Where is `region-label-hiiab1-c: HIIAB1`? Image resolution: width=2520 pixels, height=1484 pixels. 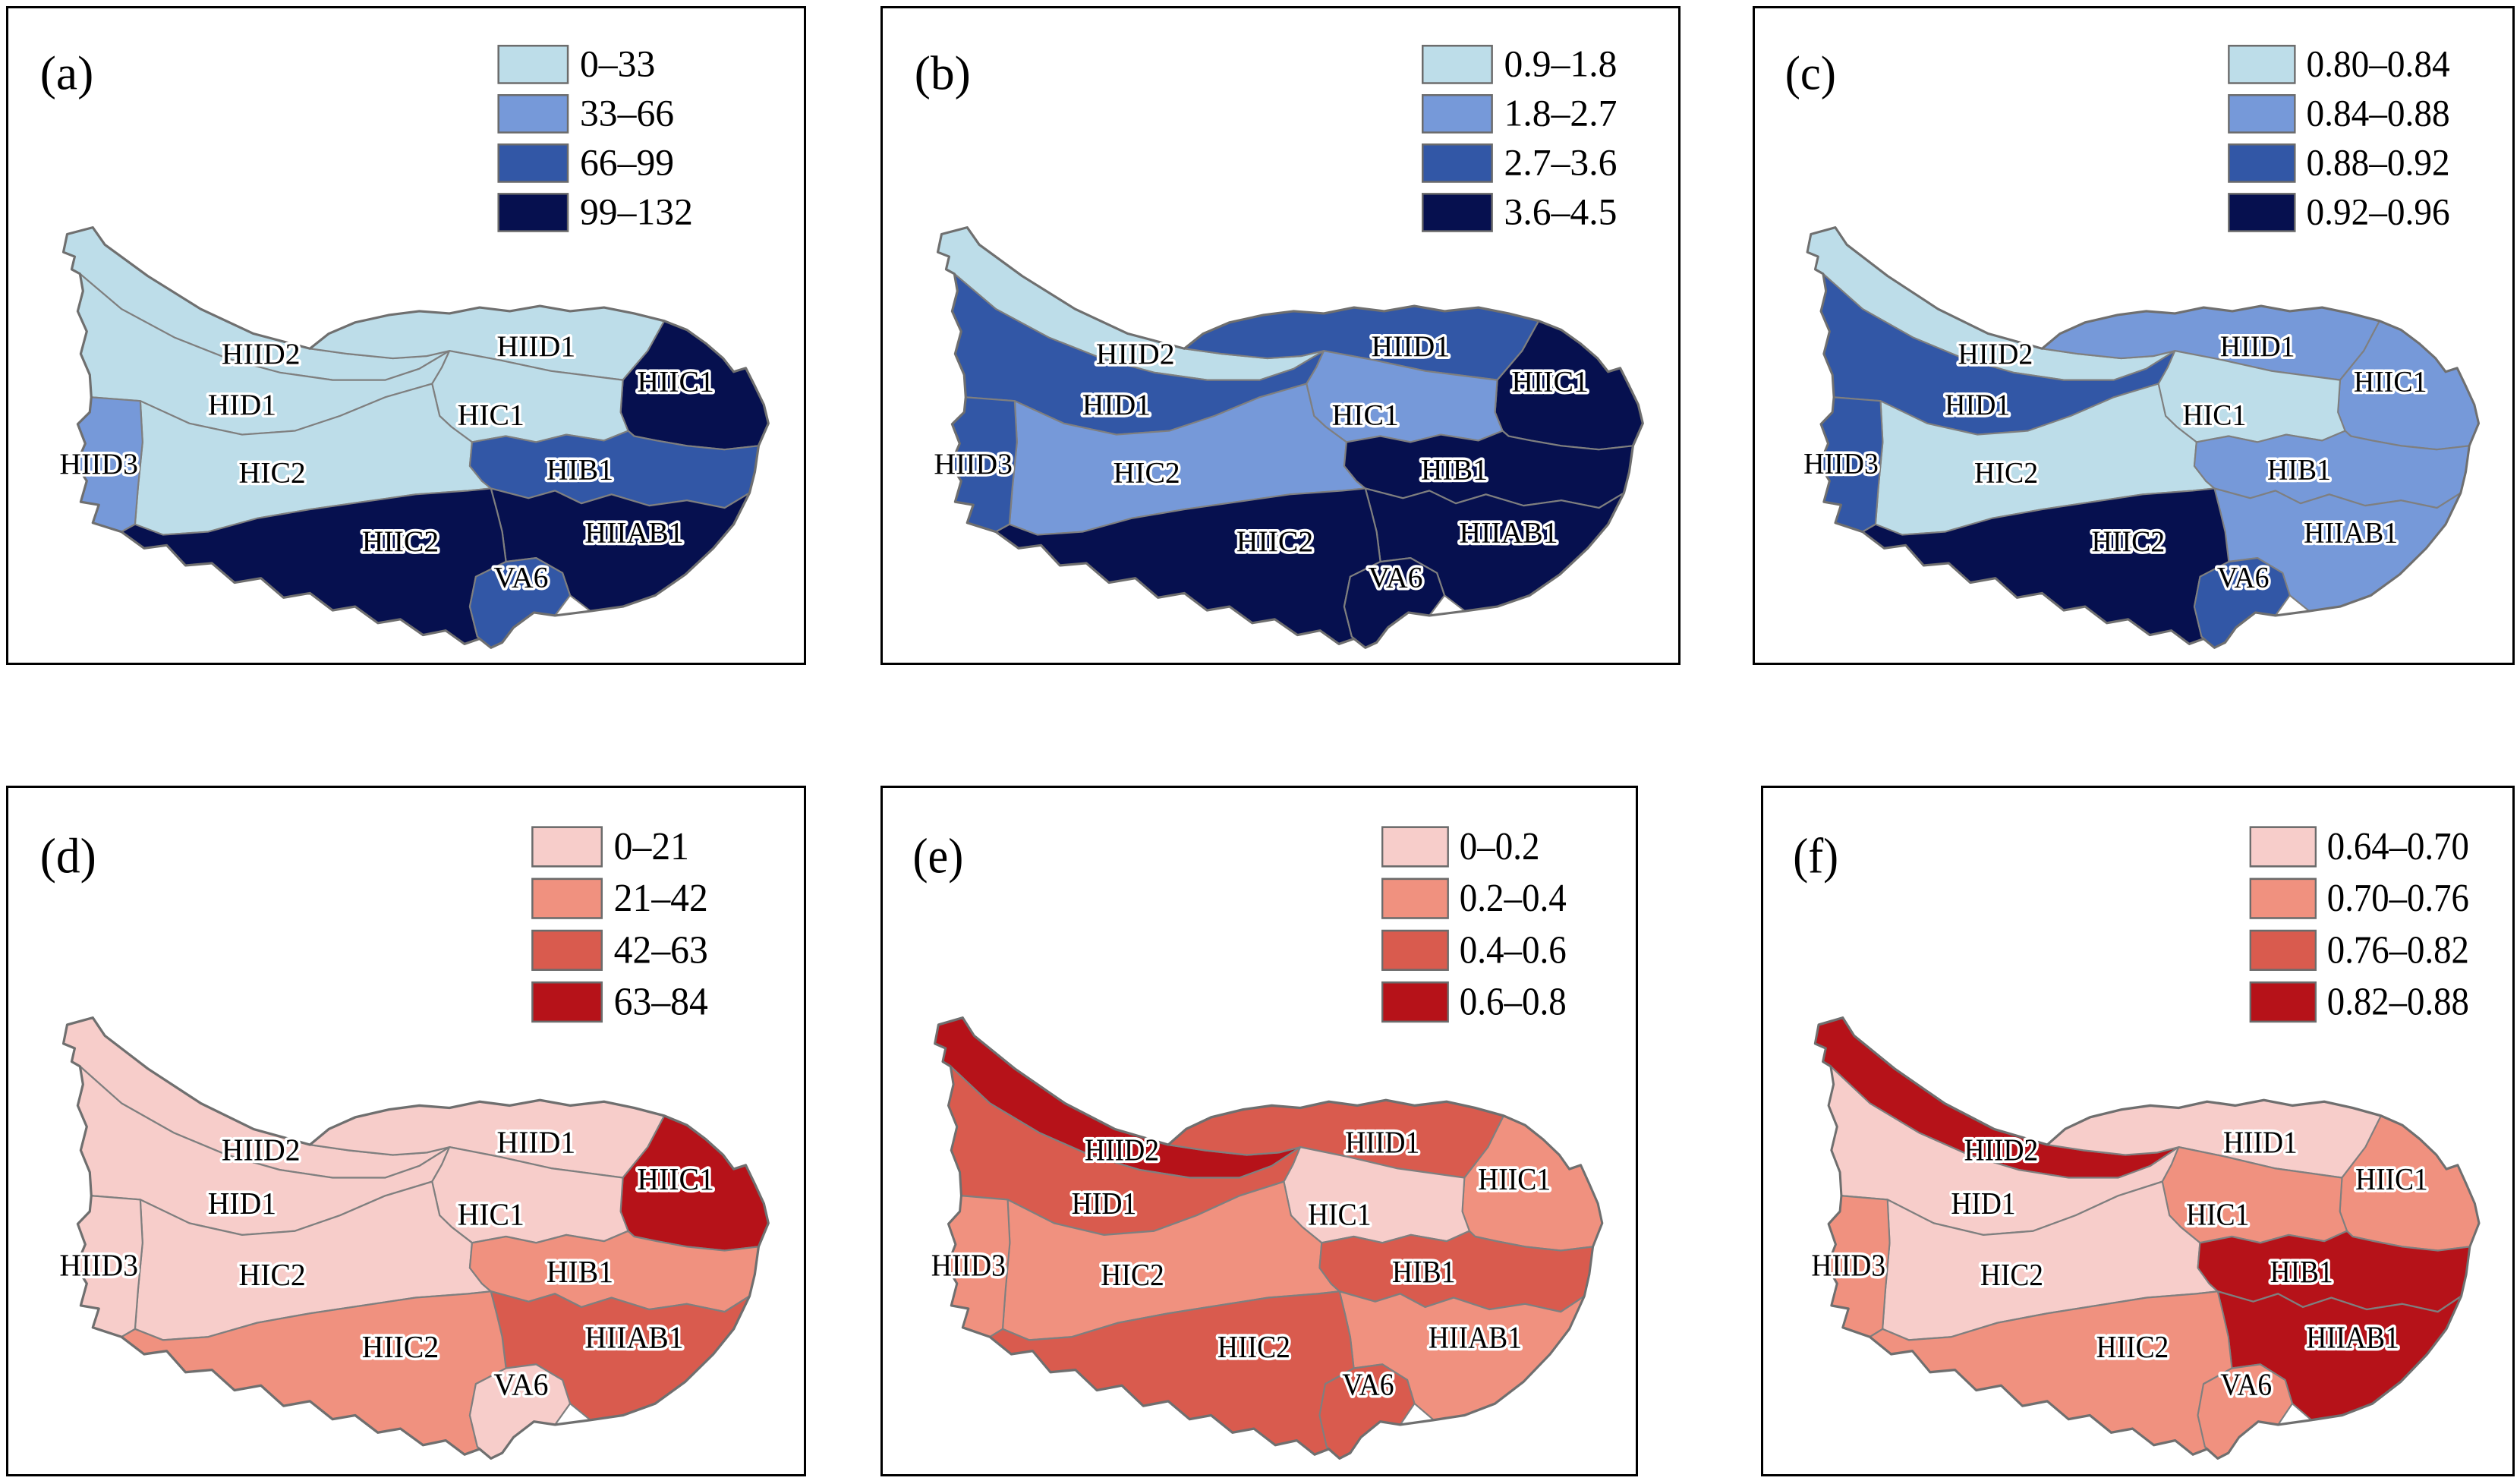 region-label-hiiab1-c: HIIAB1 is located at coordinates (2351, 533).